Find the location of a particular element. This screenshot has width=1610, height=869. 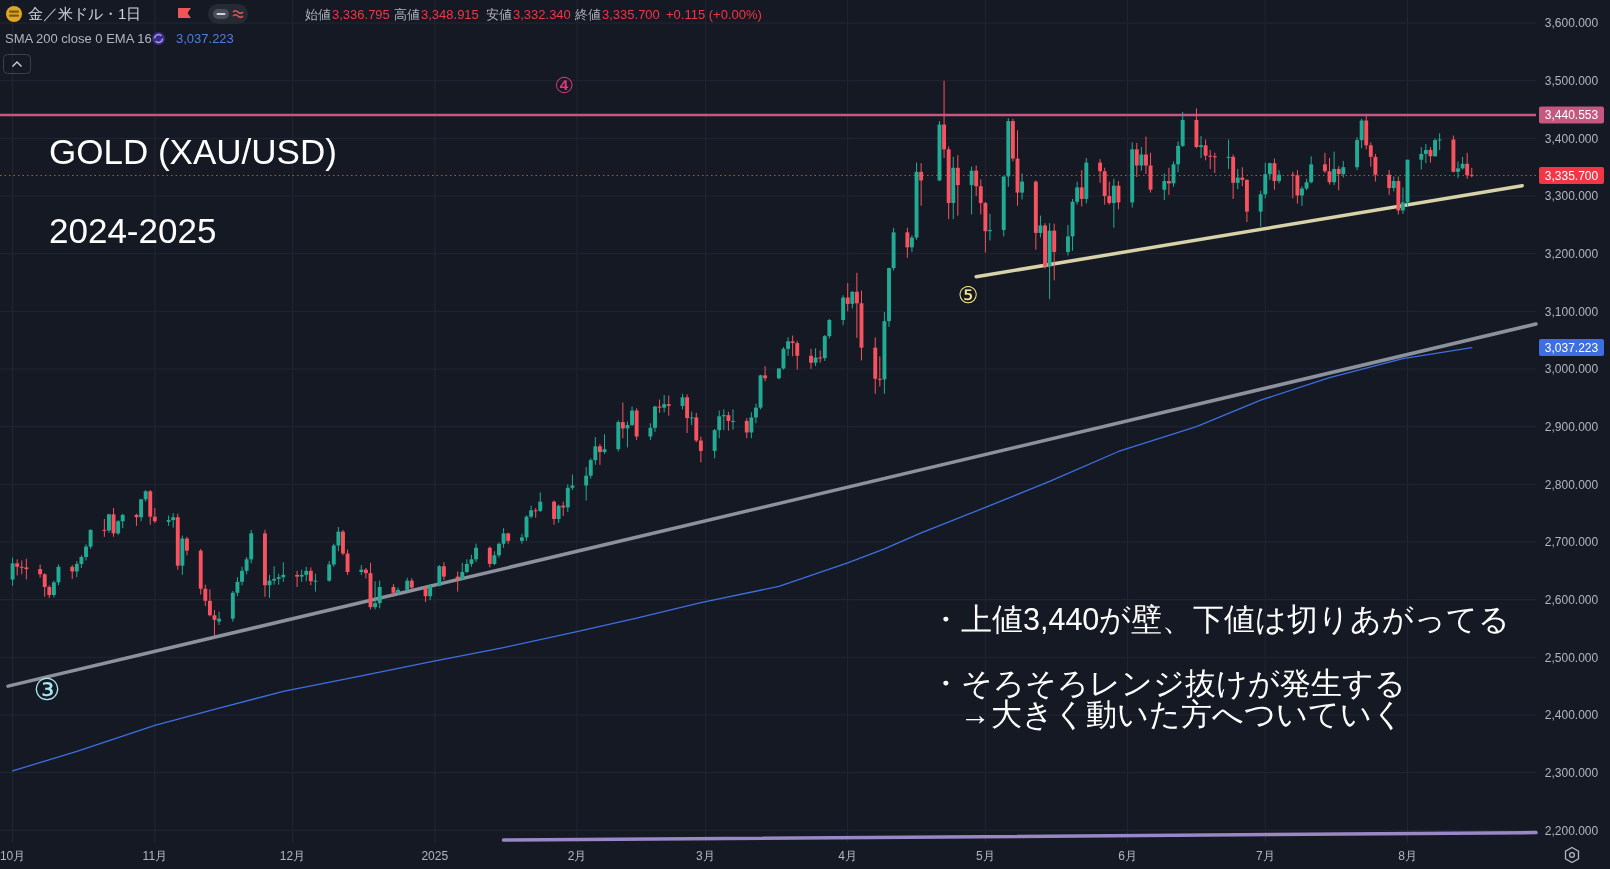

y-tick-label: 3,500.000 is located at coordinates (1571, 80).